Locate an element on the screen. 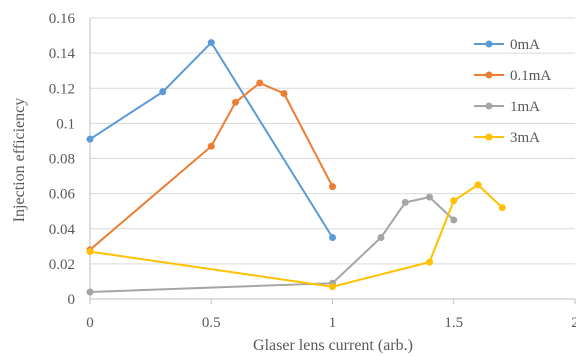  legend-entry: 1mA is located at coordinates (507, 107).